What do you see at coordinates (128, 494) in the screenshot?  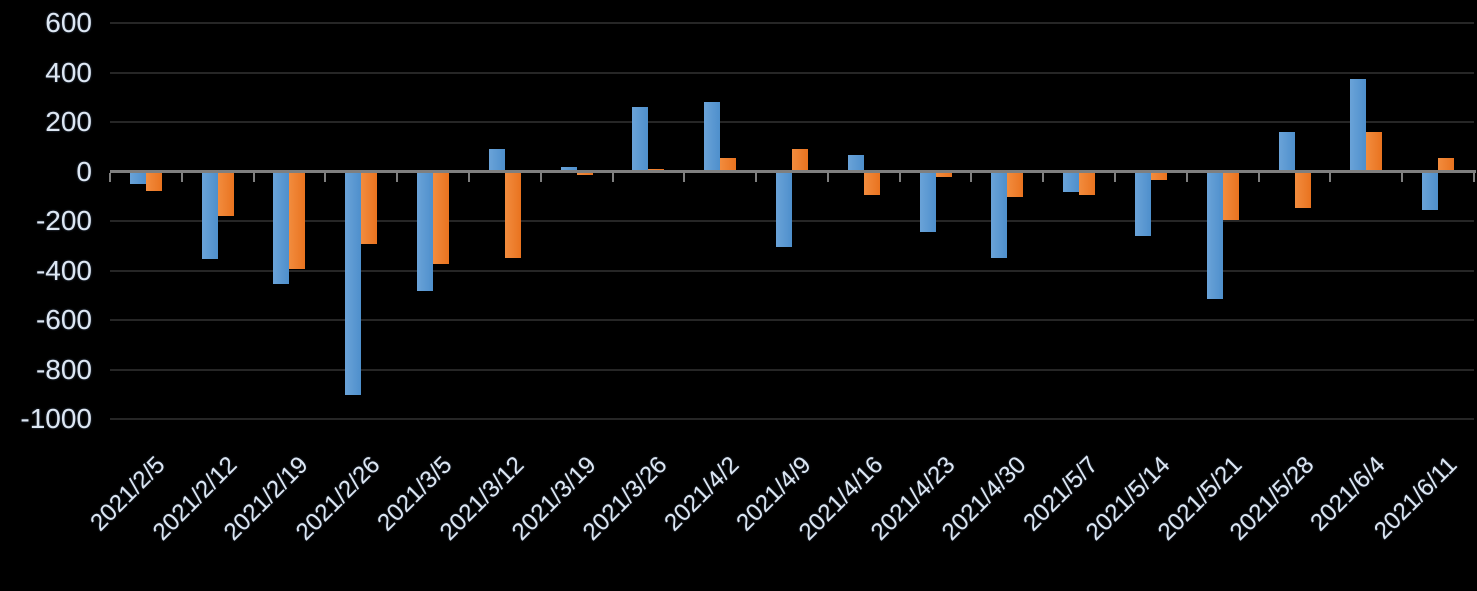 I see `x-axis-label-2021/2/5: 2021/2/5` at bounding box center [128, 494].